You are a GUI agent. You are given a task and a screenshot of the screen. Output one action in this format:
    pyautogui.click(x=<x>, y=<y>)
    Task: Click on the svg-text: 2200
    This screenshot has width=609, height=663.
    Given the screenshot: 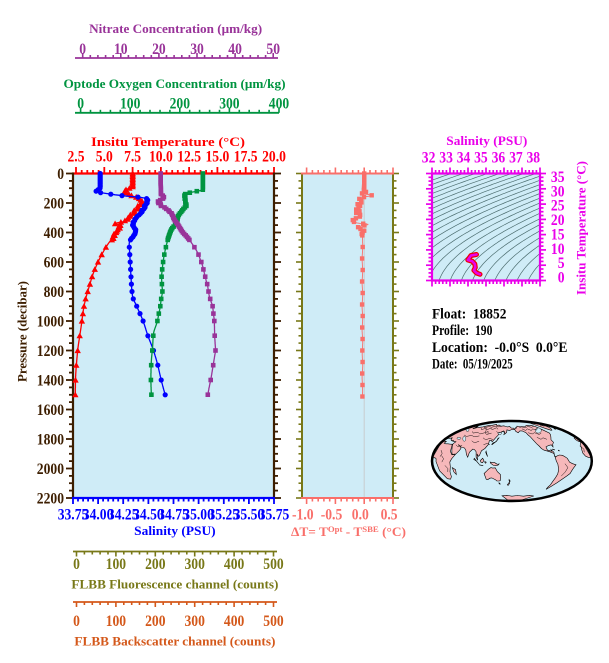 What is the action you would take?
    pyautogui.click(x=50, y=498)
    